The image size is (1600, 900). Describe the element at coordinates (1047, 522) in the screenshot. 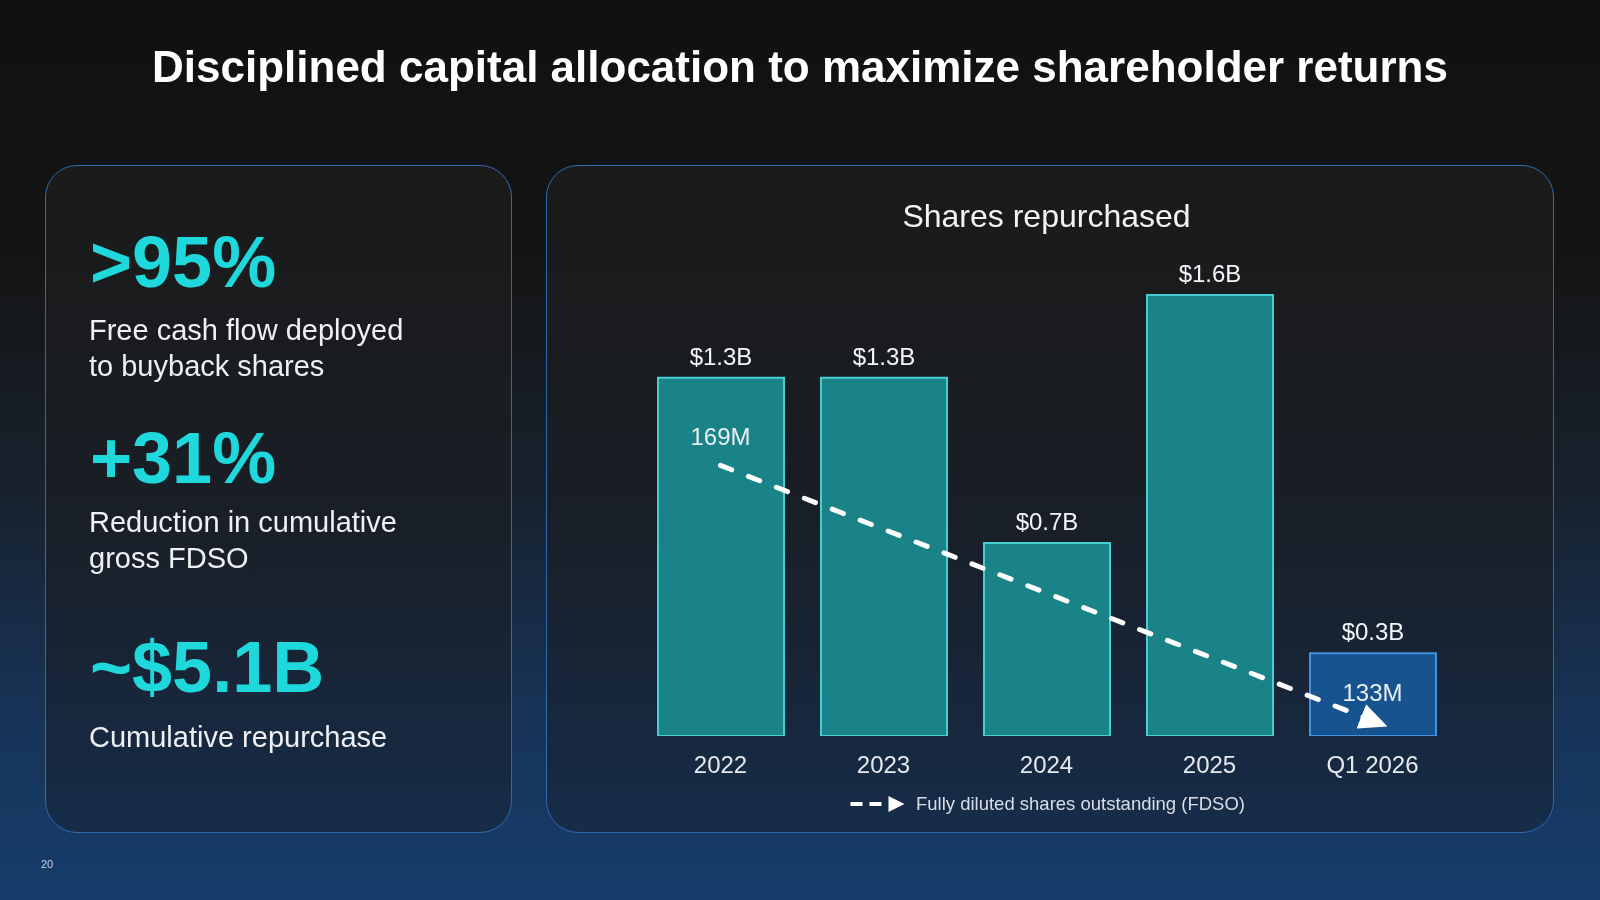

I see `data-label: $0.7B` at that location.